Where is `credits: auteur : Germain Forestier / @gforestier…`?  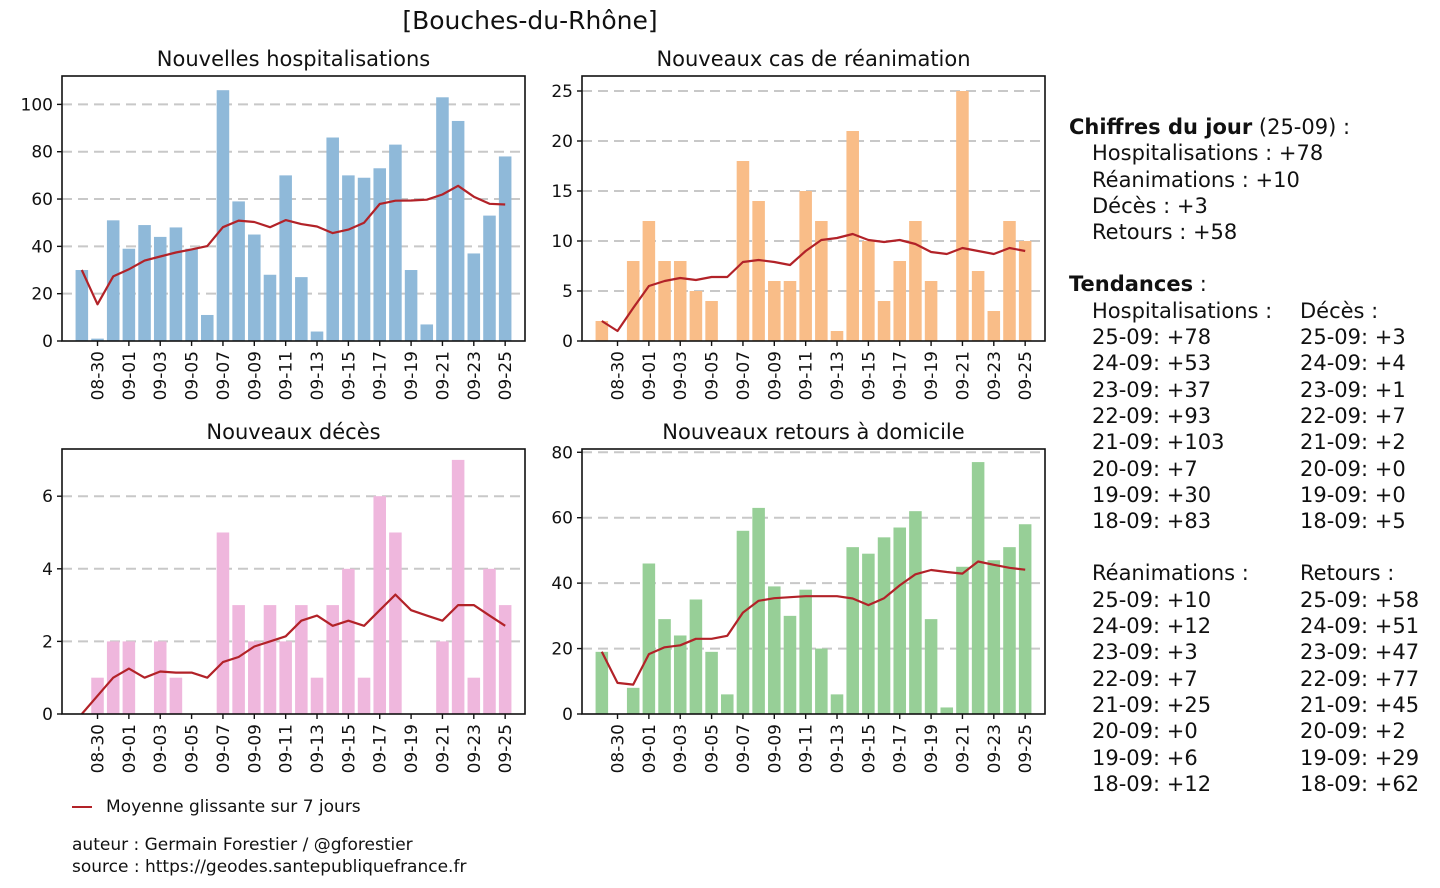 credits: auteur : Germain Forestier / @gforestier… is located at coordinates (269, 856).